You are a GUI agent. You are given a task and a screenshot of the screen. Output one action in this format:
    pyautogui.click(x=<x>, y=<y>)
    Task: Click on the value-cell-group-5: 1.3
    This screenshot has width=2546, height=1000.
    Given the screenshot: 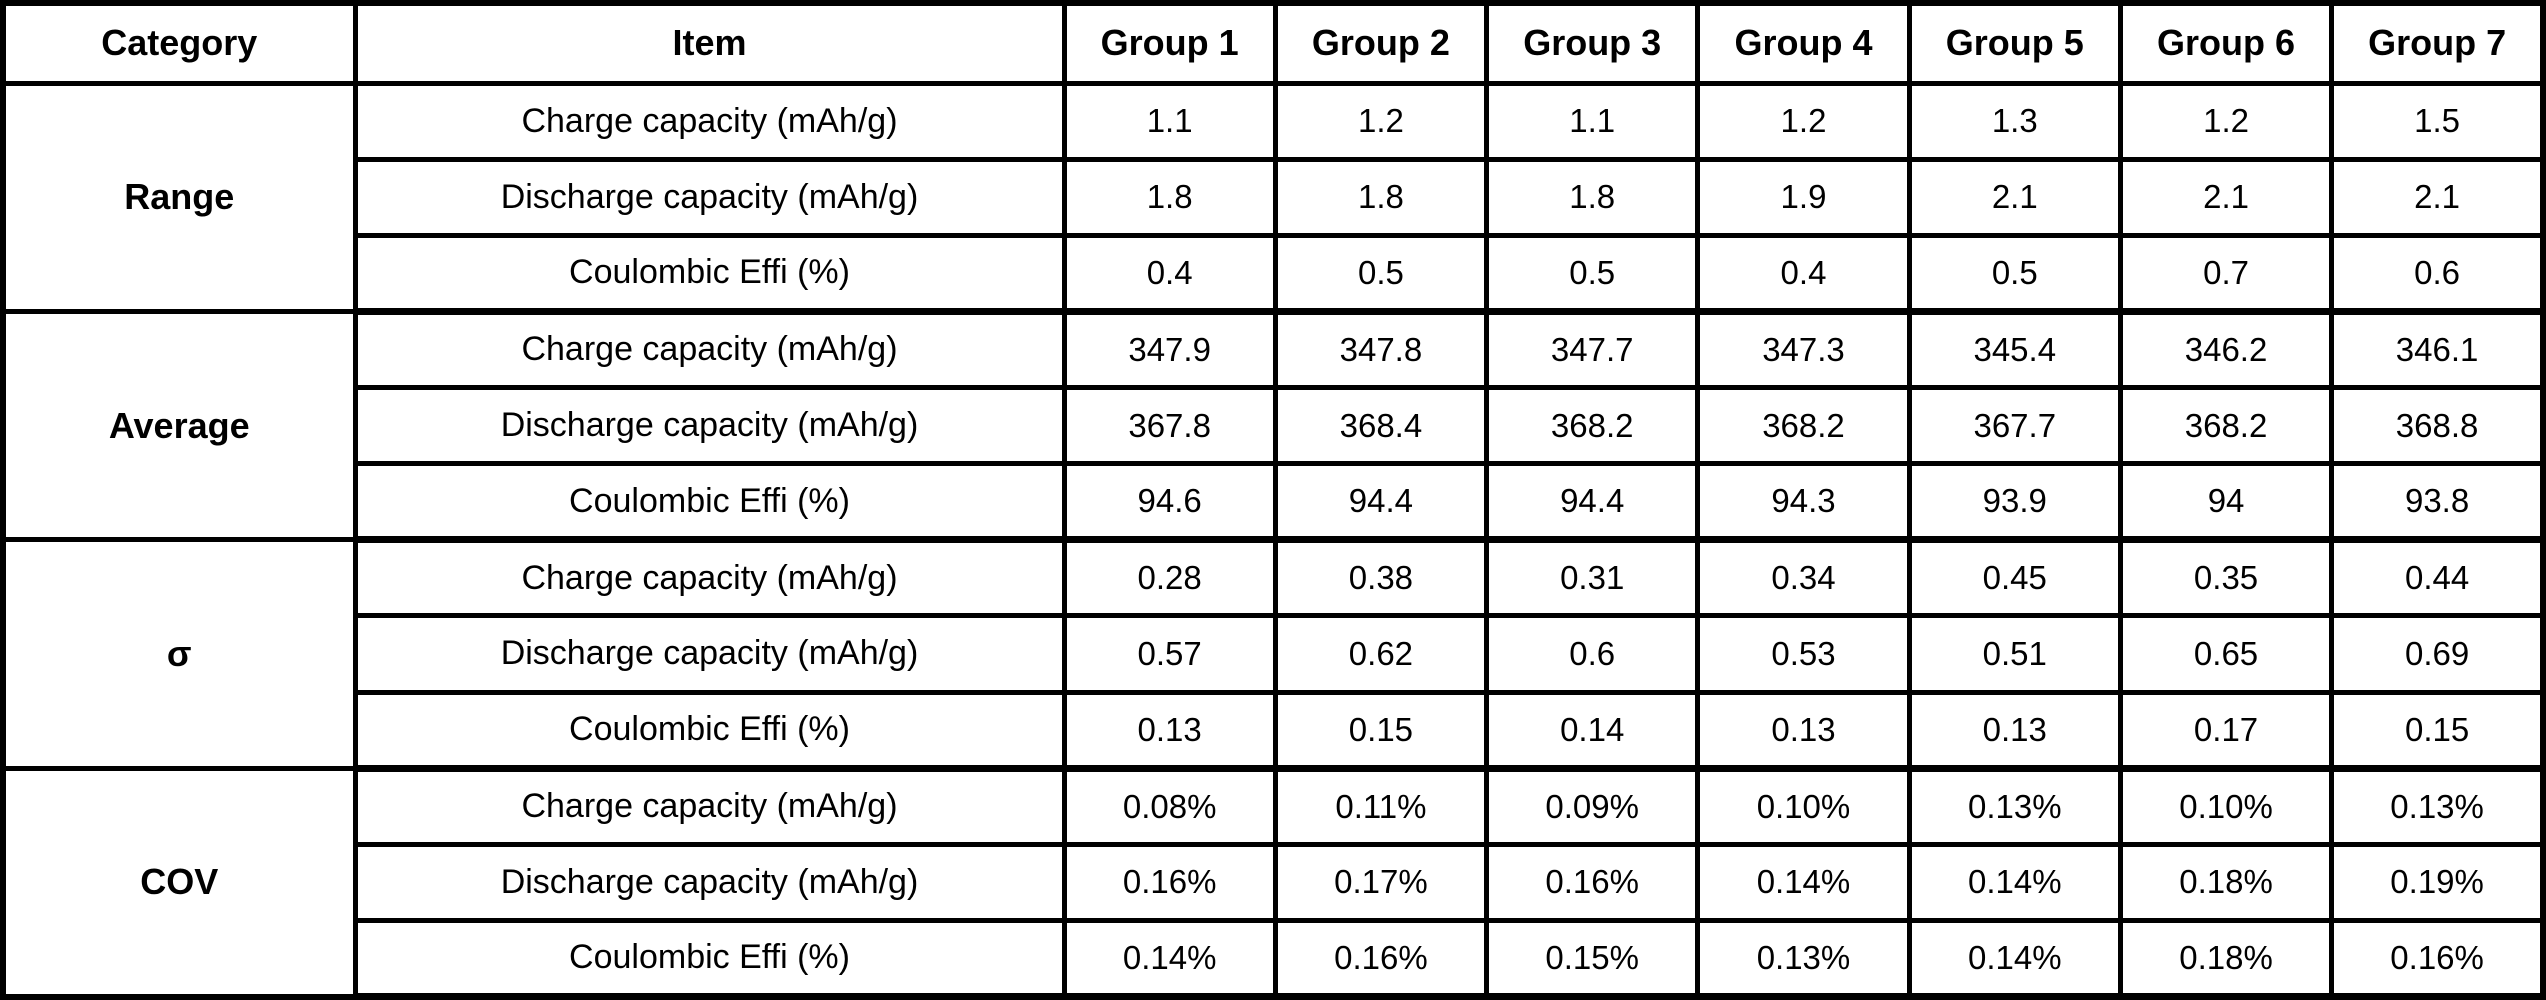 What is the action you would take?
    pyautogui.click(x=2014, y=121)
    